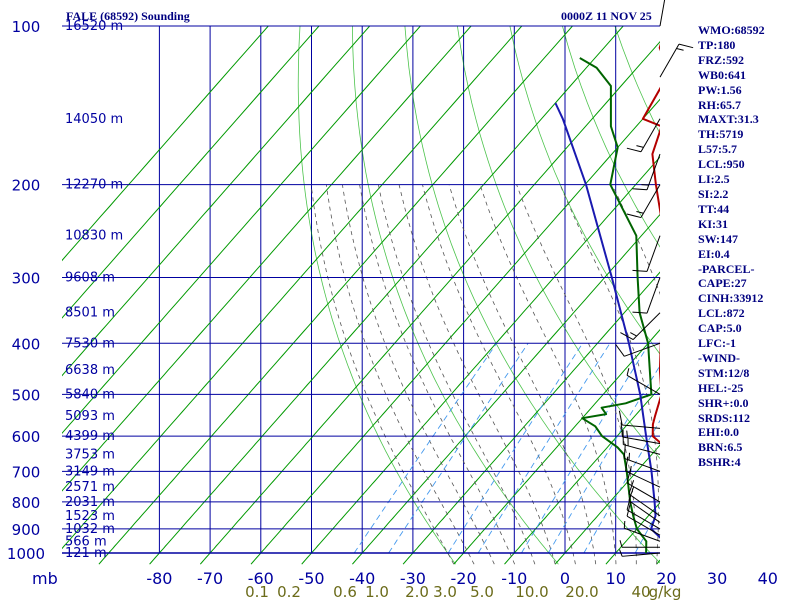  I want to click on sounding-index: TP:180, so click(717, 44).